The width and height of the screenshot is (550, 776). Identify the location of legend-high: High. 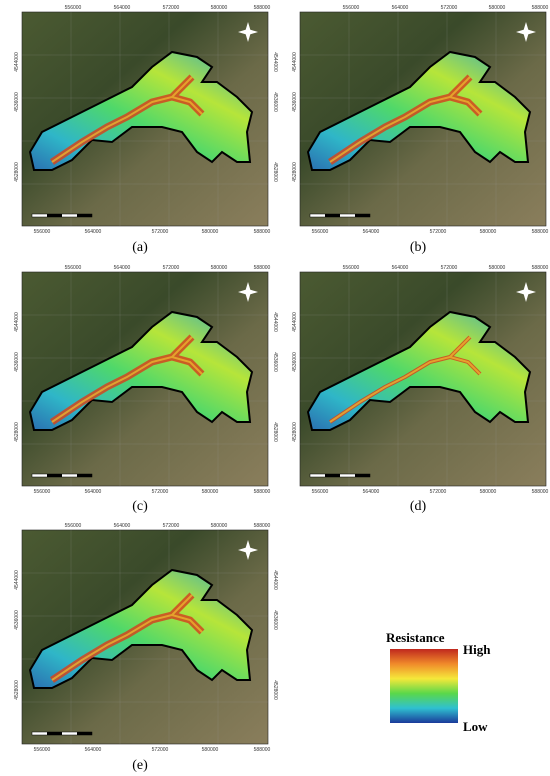
(477, 649).